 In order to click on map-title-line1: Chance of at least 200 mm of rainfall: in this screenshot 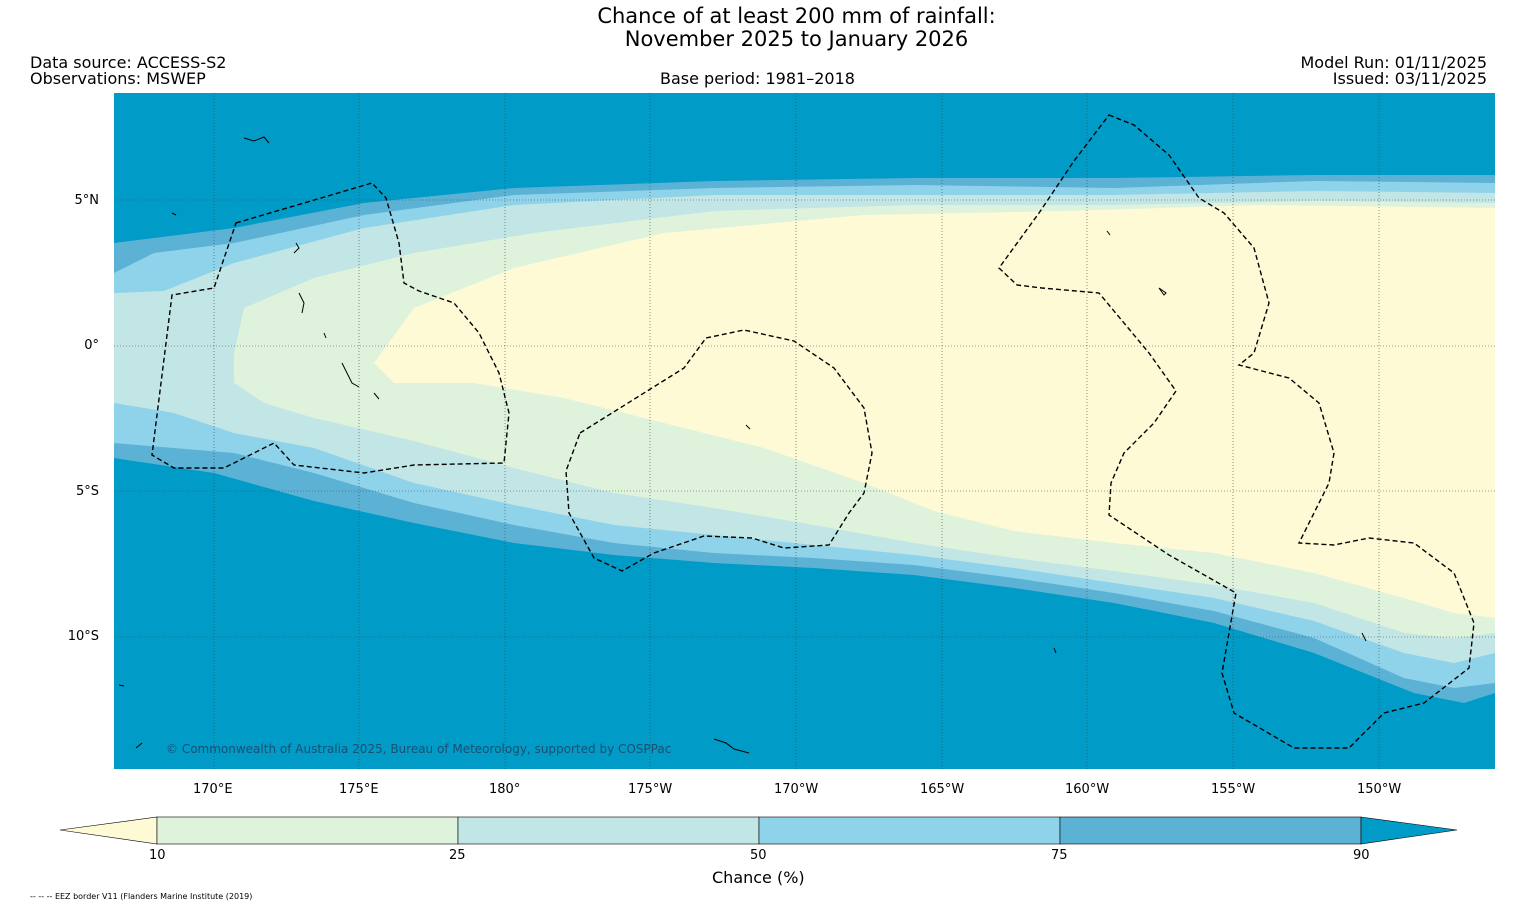, I will do `click(796, 16)`.